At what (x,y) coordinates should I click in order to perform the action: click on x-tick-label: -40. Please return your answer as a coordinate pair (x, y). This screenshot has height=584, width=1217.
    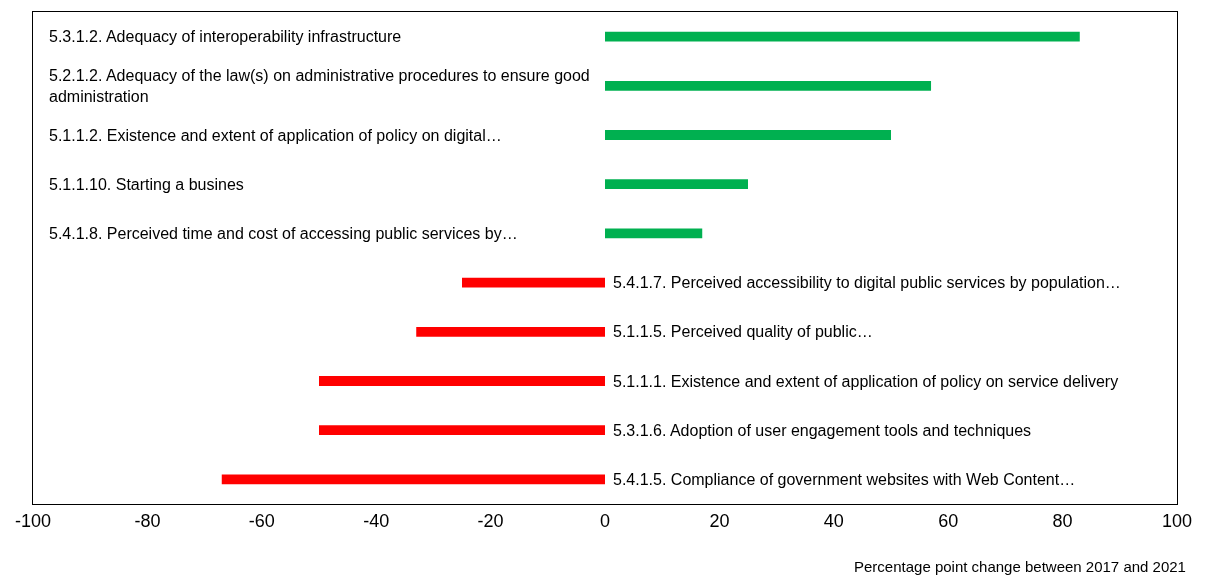
    Looking at the image, I should click on (376, 520).